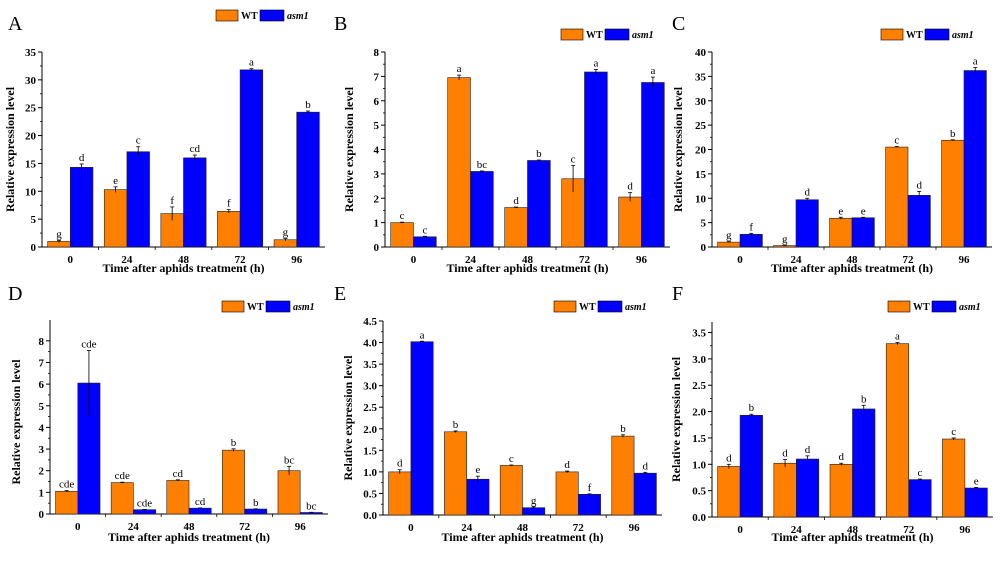 Image resolution: width=1000 pixels, height=562 pixels. I want to click on panel-letter: A, so click(15, 24).